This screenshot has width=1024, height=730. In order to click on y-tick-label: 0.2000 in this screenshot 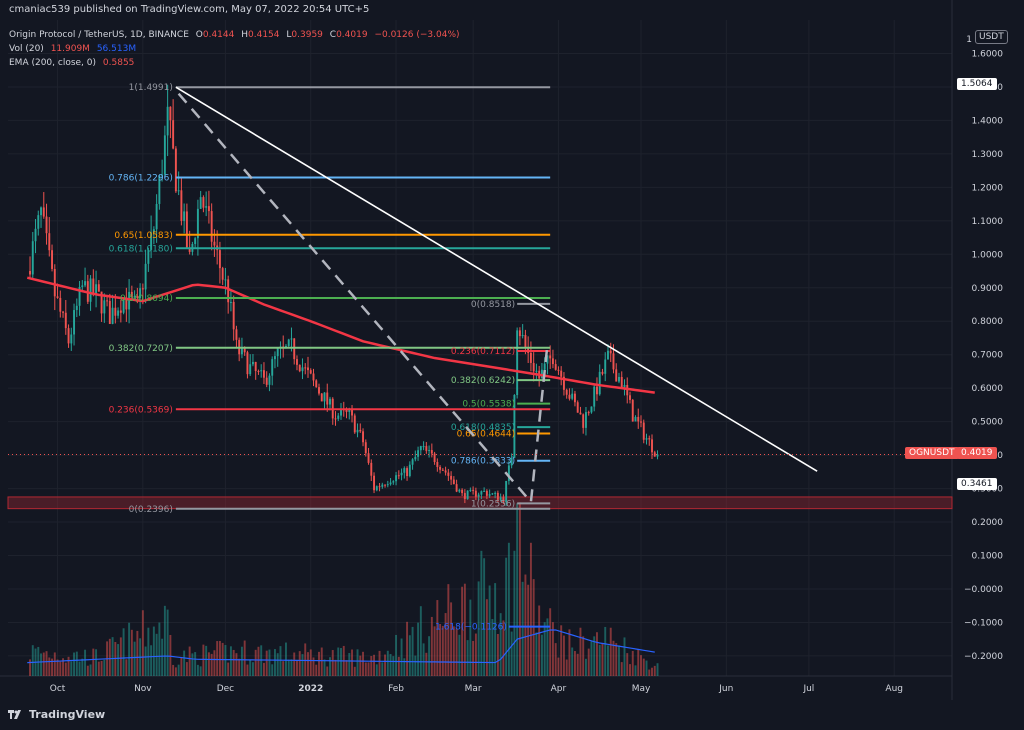, I will do `click(988, 523)`.